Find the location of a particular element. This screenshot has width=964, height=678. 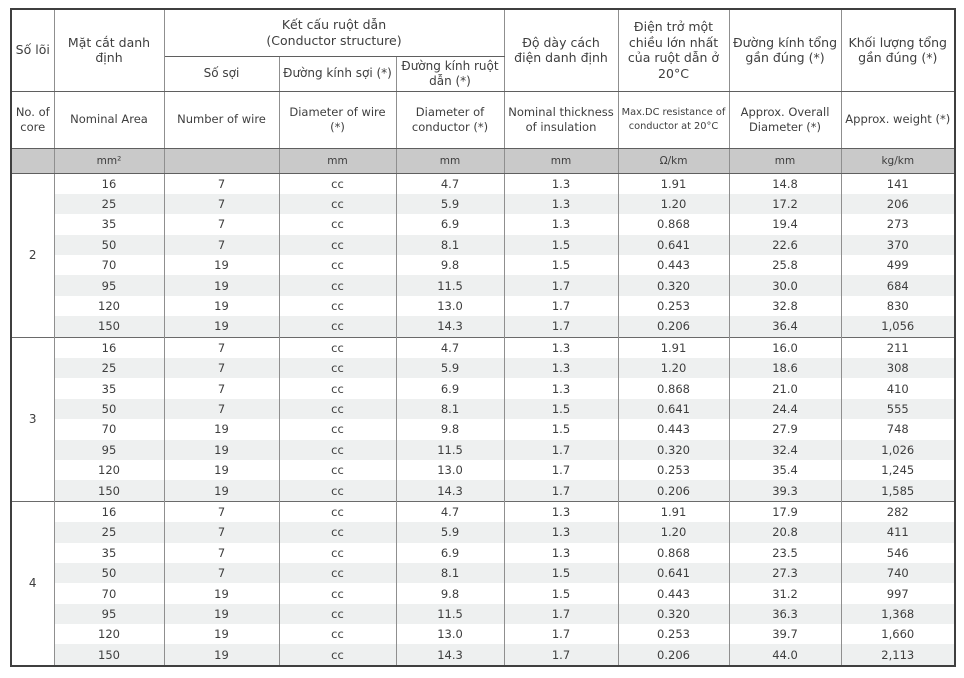

data-cell: 411 is located at coordinates (898, 532).